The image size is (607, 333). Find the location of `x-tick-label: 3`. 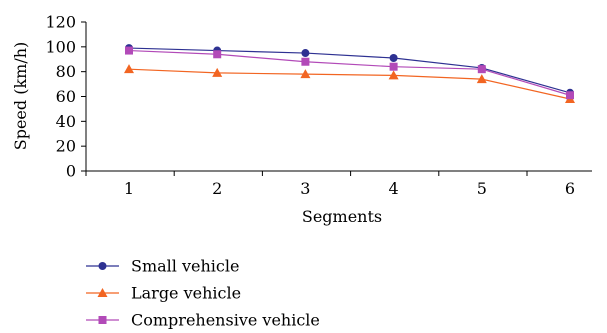

x-tick-label: 3 is located at coordinates (305, 188).